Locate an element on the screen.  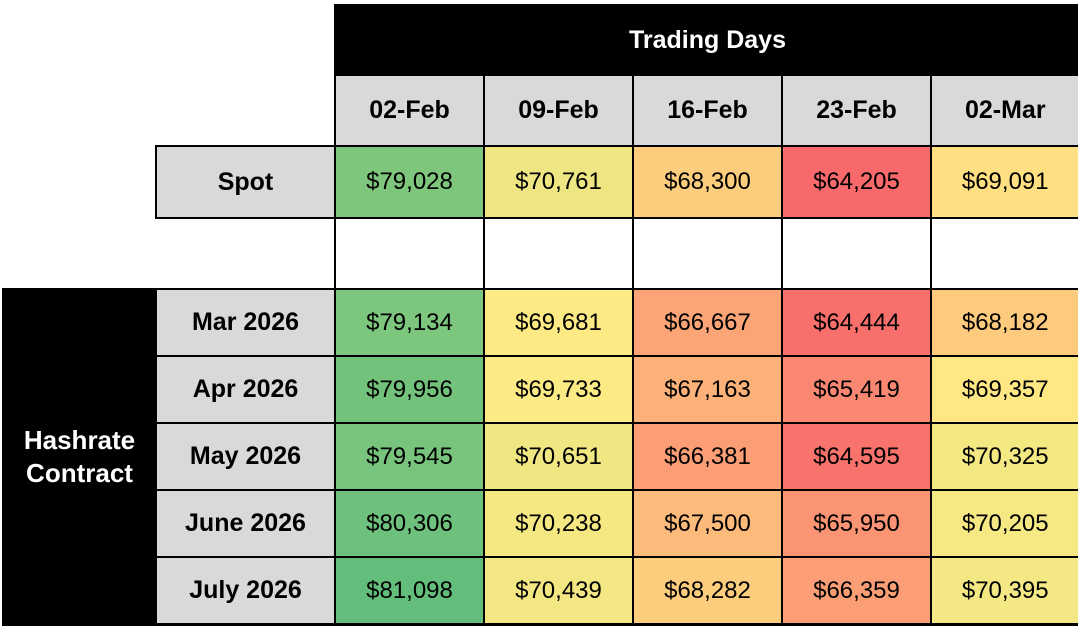
value-cell: $65,950 is located at coordinates (856, 523).